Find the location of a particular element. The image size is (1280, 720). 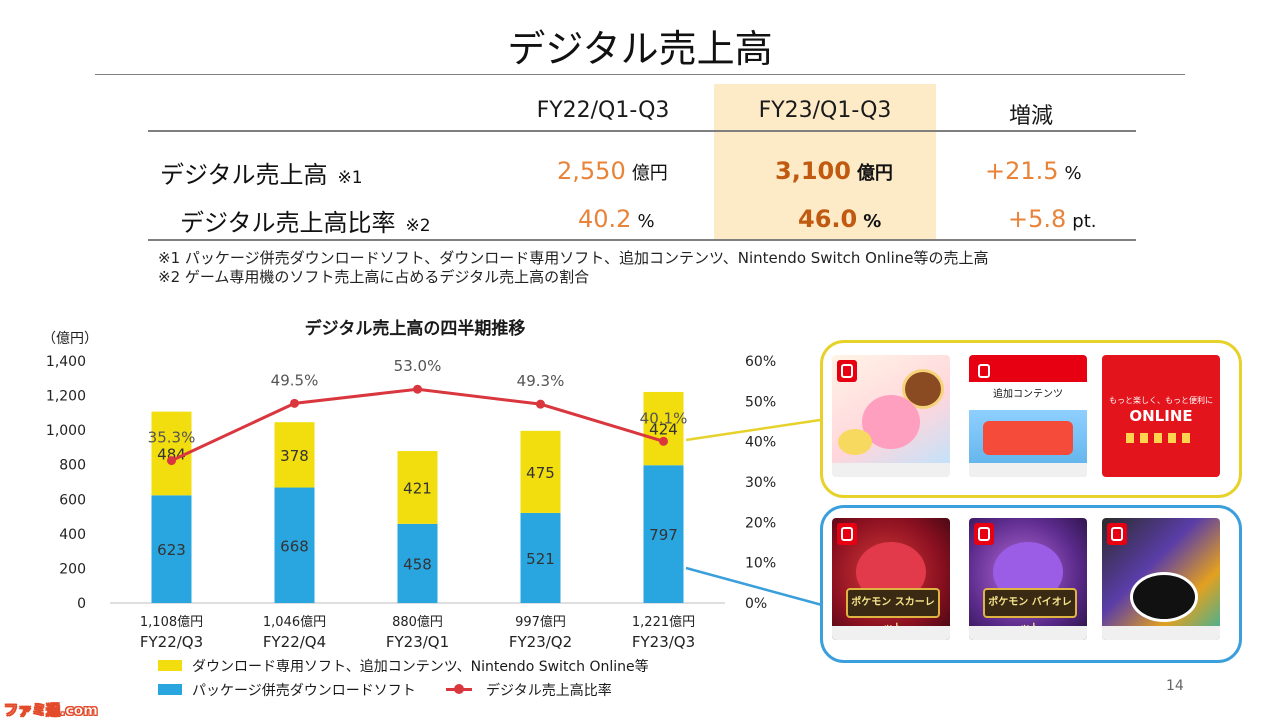

row-label-text: デジタル売上高 is located at coordinates (244, 175).